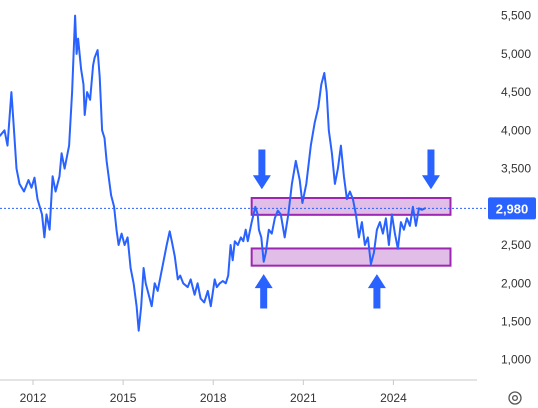 This screenshot has height=408, width=538. What do you see at coordinates (516, 169) in the screenshot?
I see `y-tick-label: 3,500` at bounding box center [516, 169].